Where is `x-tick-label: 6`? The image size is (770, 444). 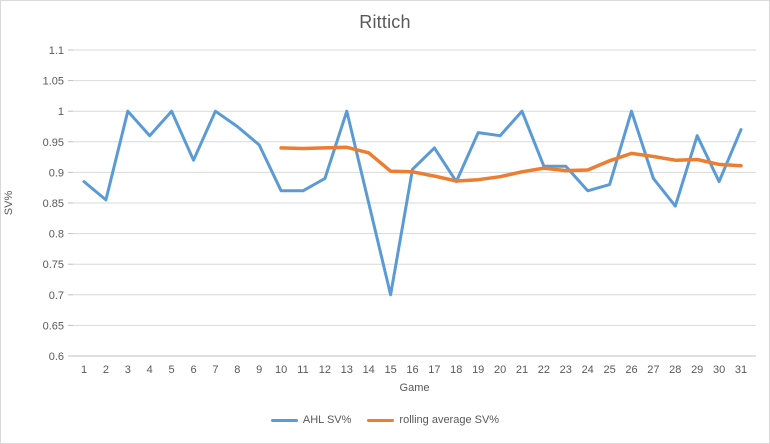
x-tick-label: 6 is located at coordinates (193, 370).